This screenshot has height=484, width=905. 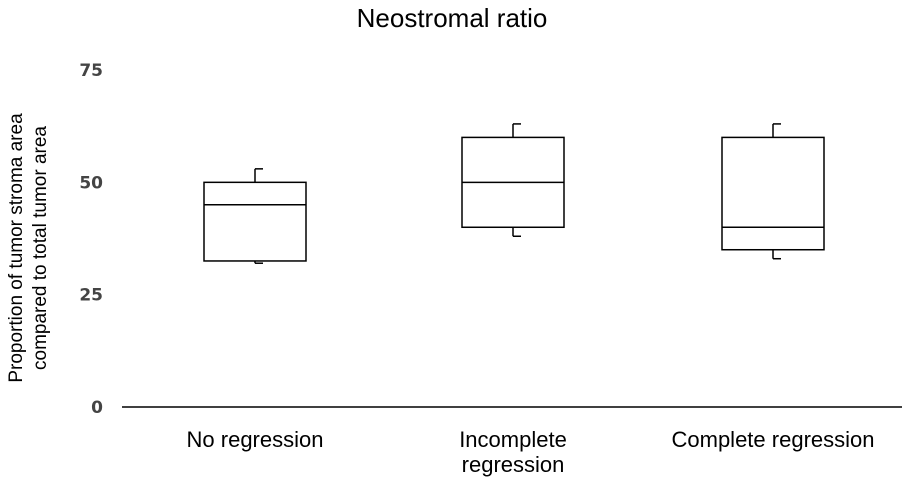 I want to click on x-category-label: No regression, so click(x=255, y=439).